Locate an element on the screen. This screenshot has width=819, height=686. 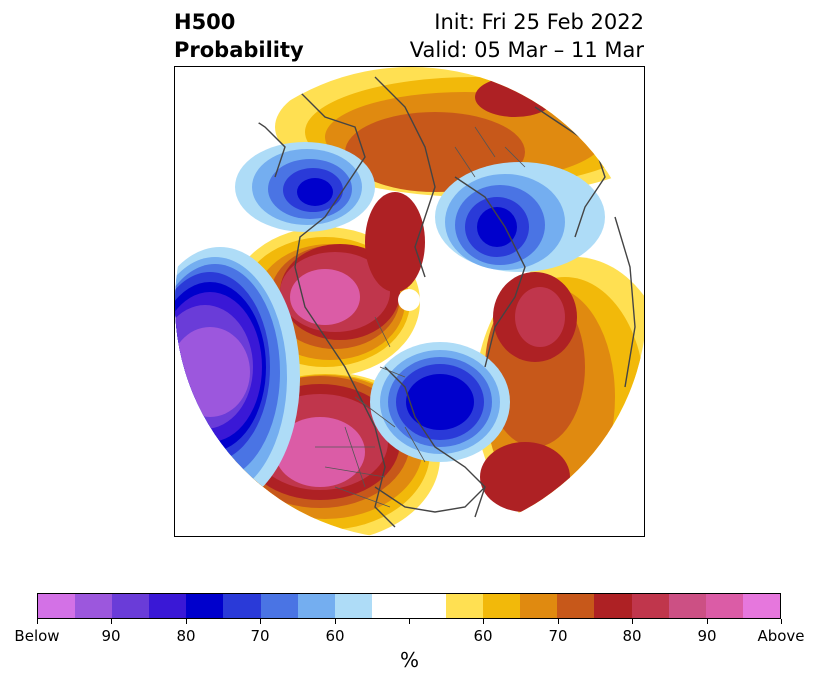
map-title: H500 Probability is located at coordinates (239, 36).